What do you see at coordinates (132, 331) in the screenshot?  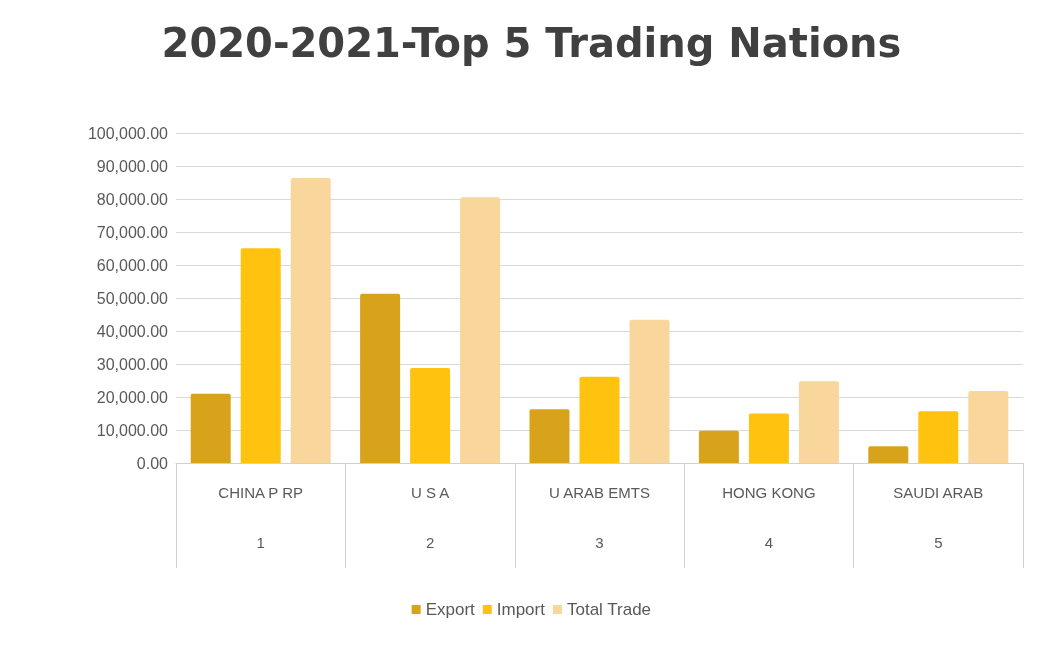 I see `y-tick-label: 40,000.00` at bounding box center [132, 331].